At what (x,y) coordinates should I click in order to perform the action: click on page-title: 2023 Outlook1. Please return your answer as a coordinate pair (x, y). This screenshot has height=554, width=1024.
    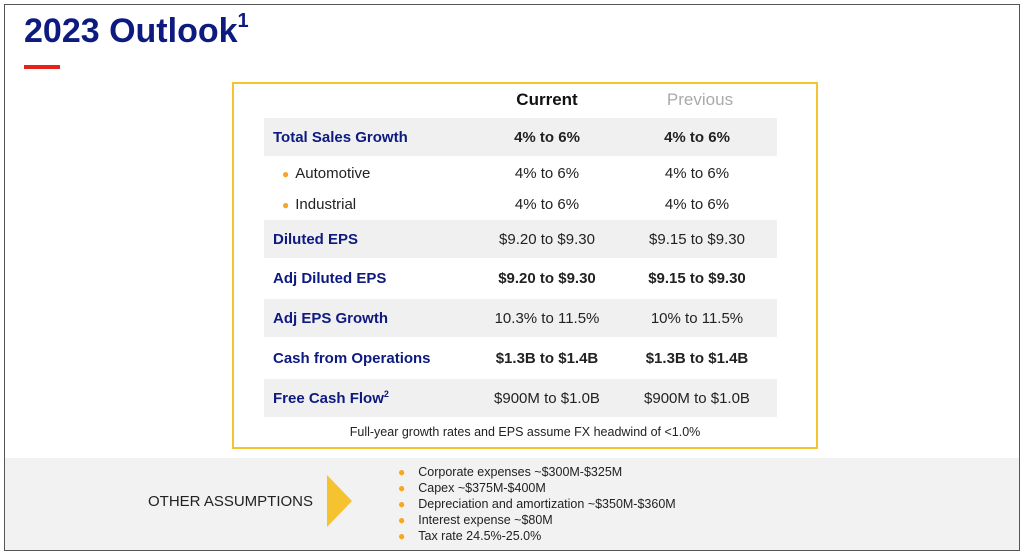
    Looking at the image, I should click on (136, 30).